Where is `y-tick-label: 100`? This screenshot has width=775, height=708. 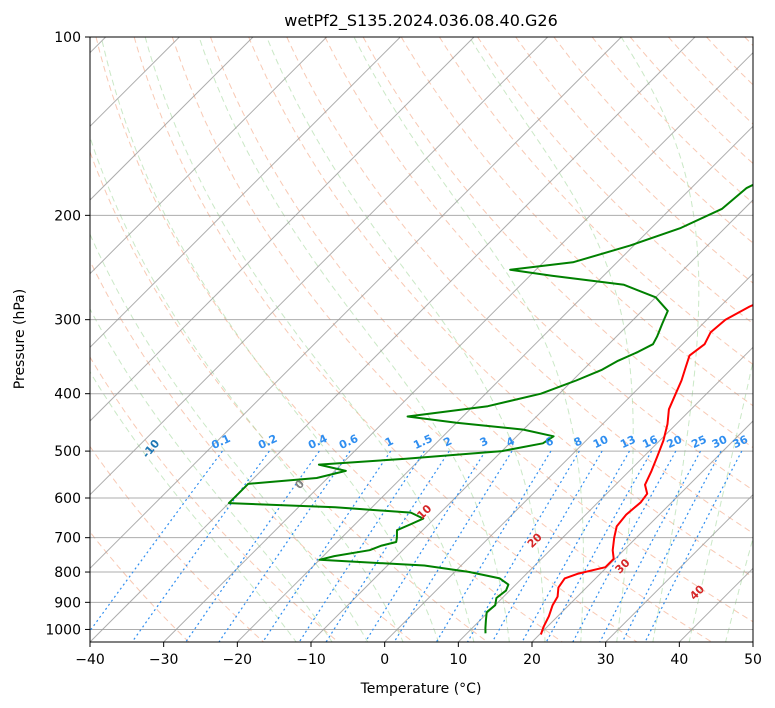
y-tick-label: 100 is located at coordinates (67, 38).